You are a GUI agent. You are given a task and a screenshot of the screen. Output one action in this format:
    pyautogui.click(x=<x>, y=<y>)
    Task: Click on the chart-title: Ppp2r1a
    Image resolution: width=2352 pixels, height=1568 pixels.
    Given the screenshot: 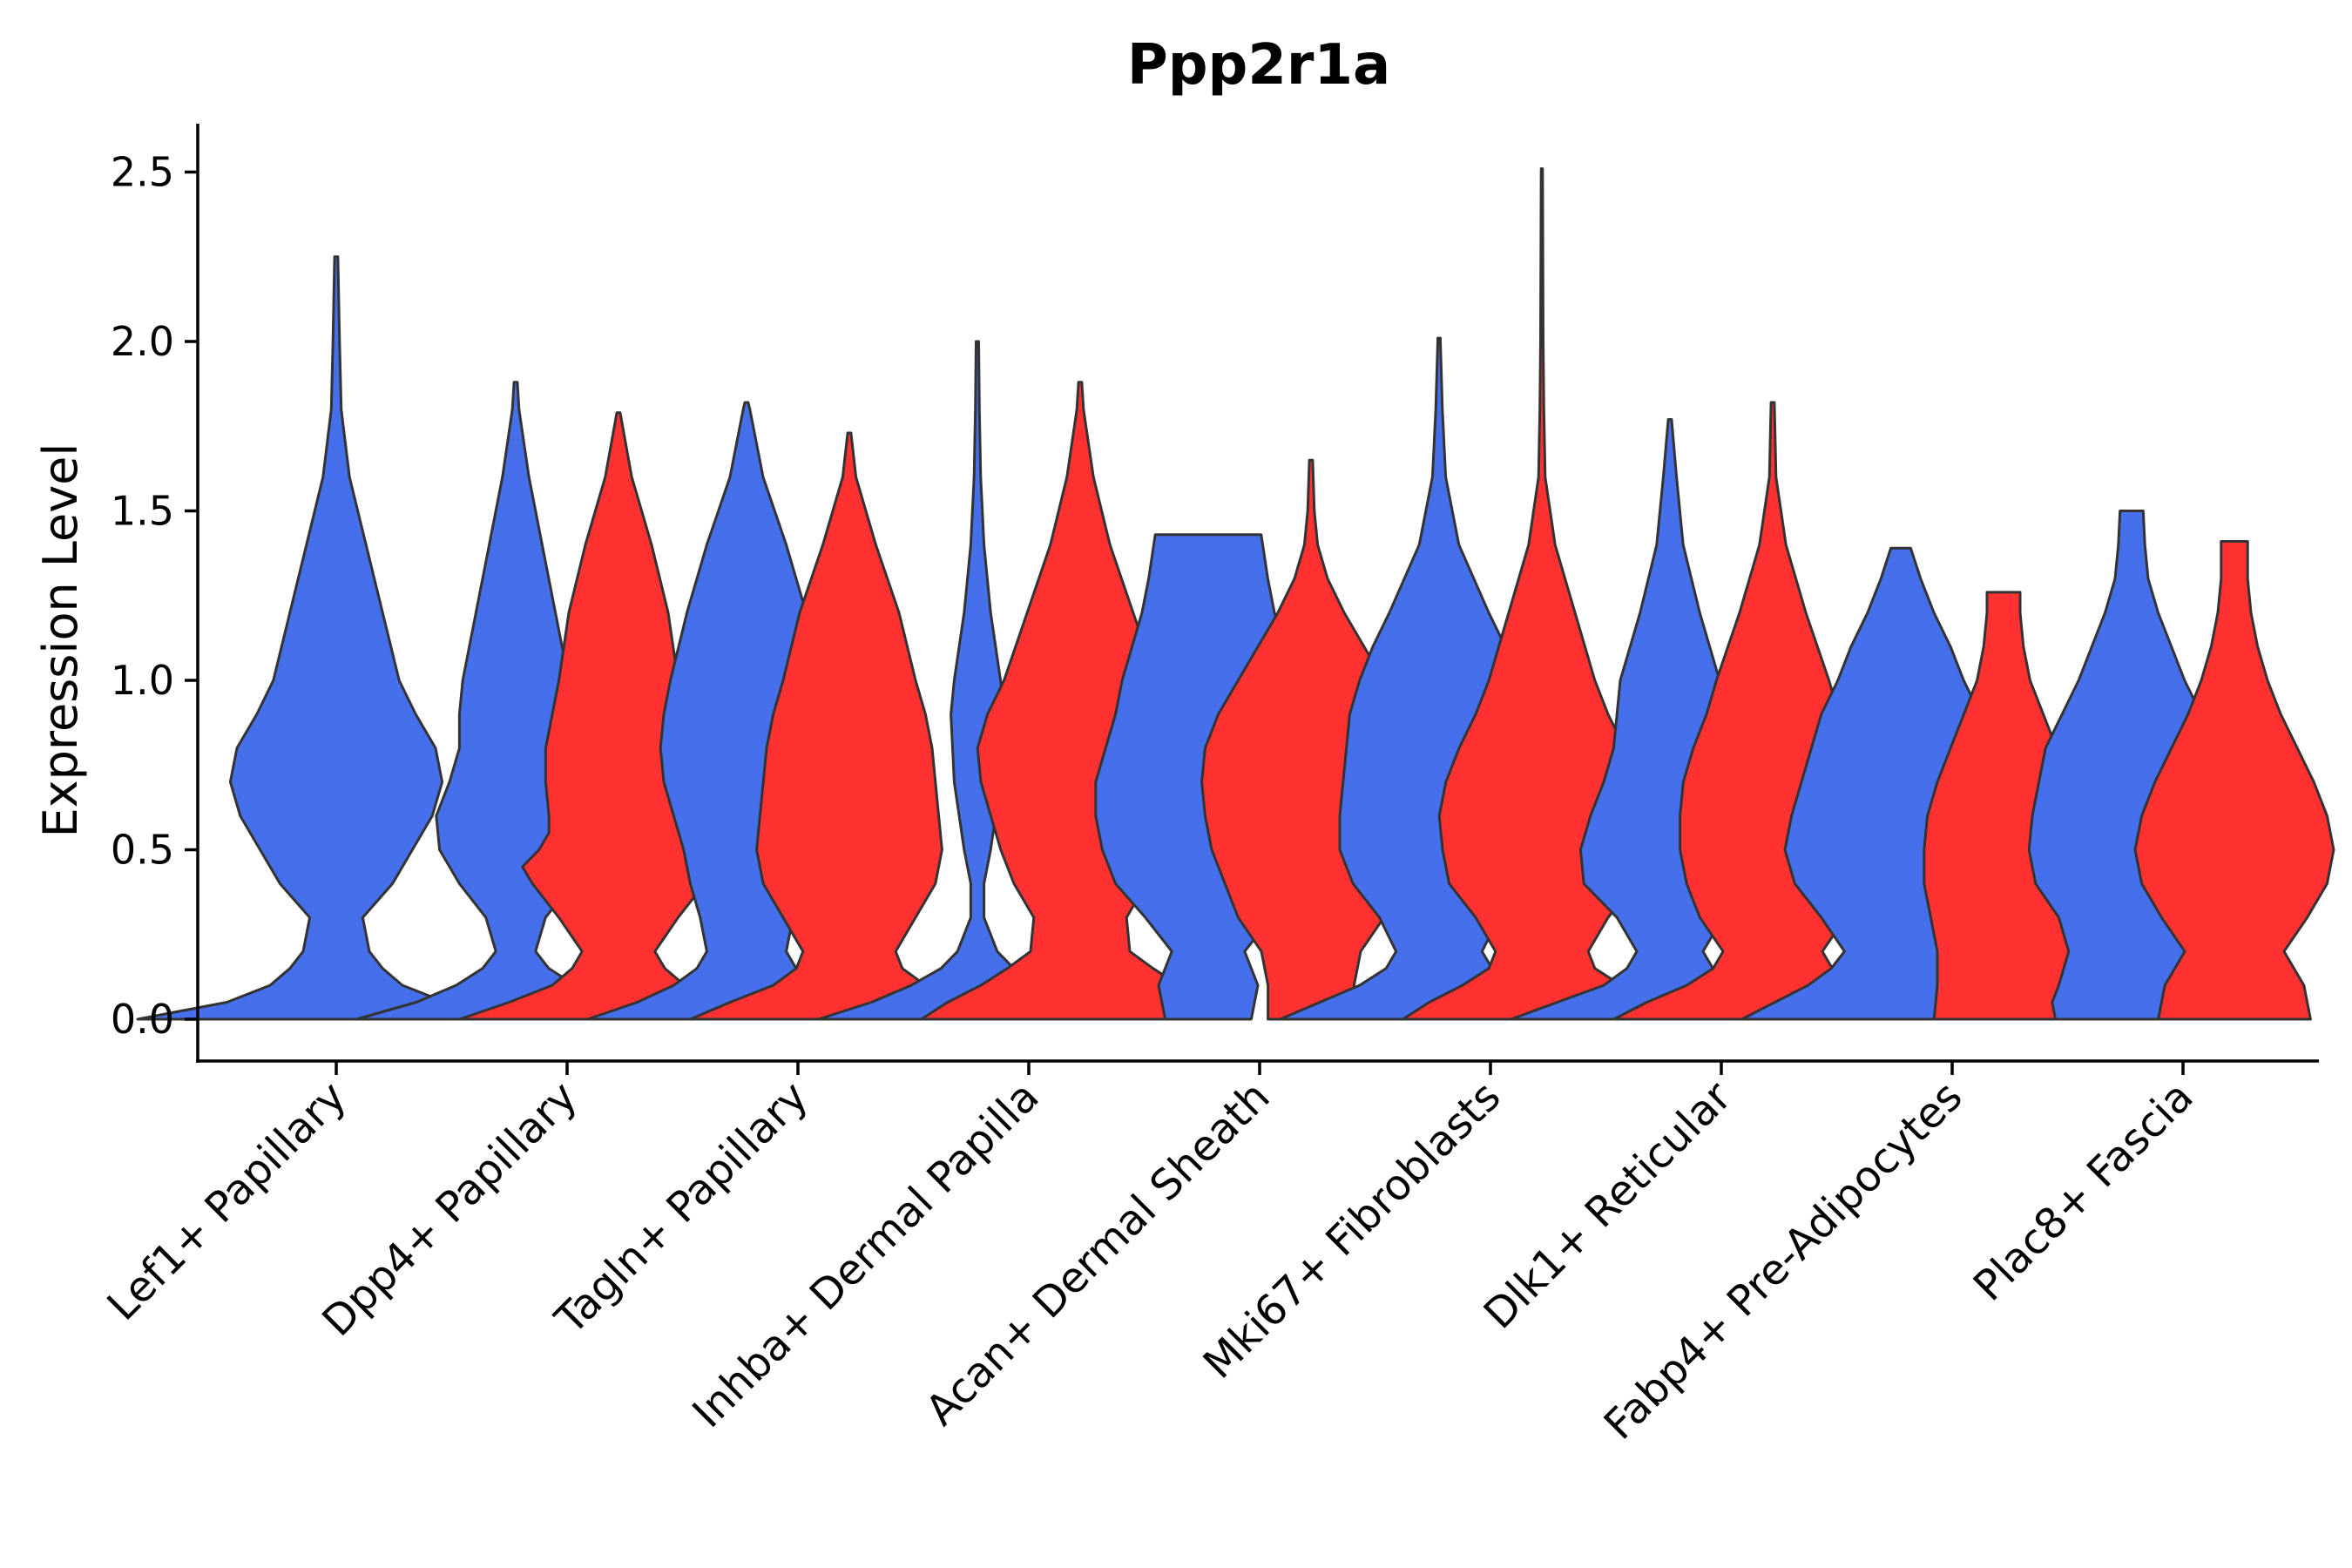 What is the action you would take?
    pyautogui.click(x=1258, y=66)
    